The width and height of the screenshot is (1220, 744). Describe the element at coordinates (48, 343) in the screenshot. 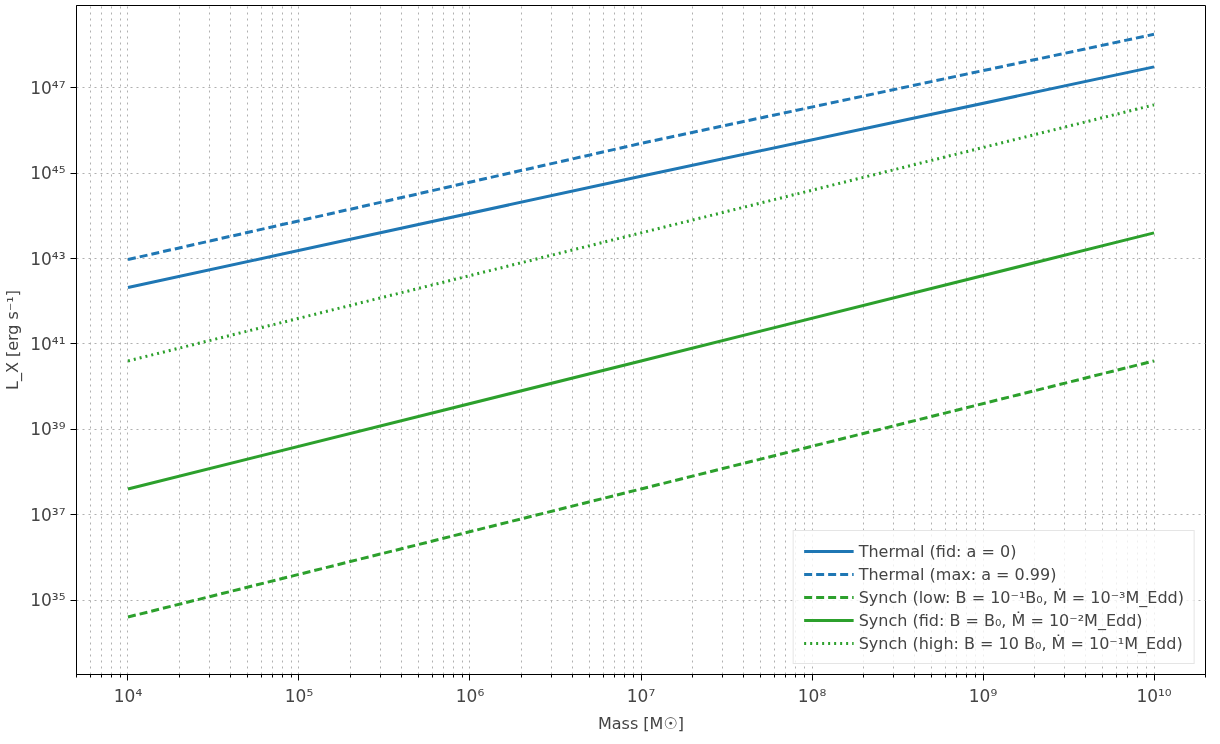

I see `y-tick-label: 10⁴¹` at that location.